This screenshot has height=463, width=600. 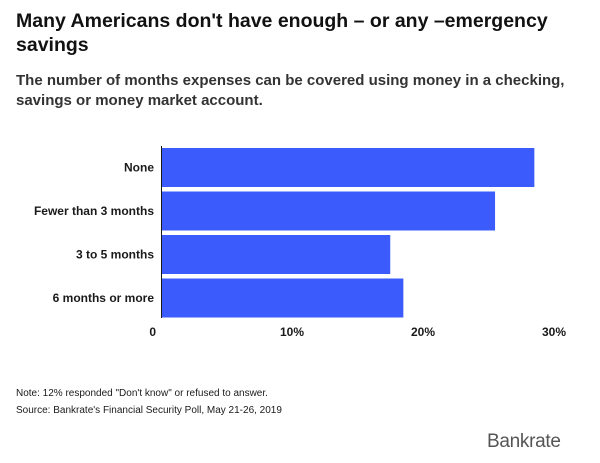 I want to click on category-label-none: None, so click(x=139, y=168).